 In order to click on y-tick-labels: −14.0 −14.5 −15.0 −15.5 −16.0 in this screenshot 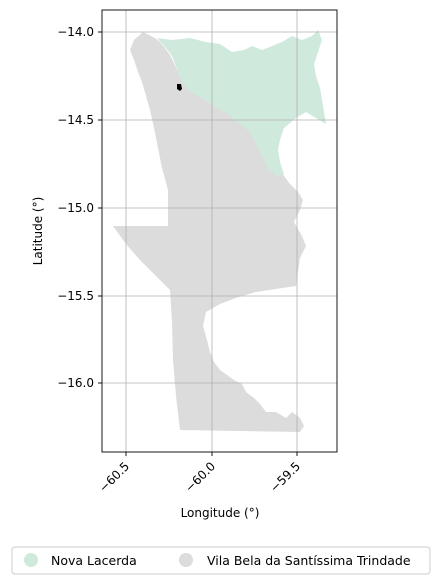, I will do `click(75, 207)`.